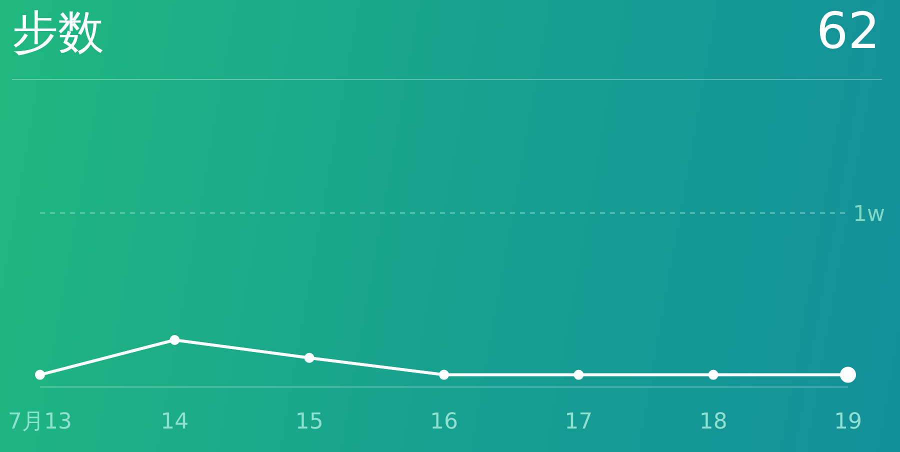 Image resolution: width=900 pixels, height=452 pixels. What do you see at coordinates (309, 422) in the screenshot?
I see `x-tick-label: 15` at bounding box center [309, 422].